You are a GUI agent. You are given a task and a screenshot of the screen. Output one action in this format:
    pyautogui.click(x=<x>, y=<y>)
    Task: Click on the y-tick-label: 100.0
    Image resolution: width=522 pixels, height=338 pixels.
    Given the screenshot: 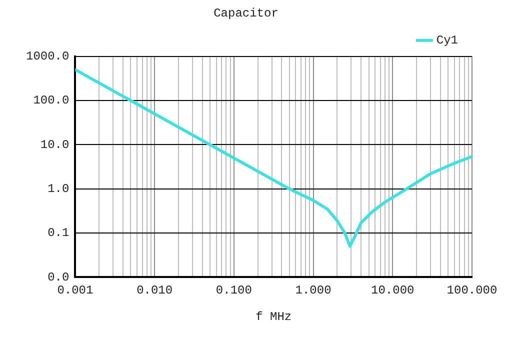 What is the action you would take?
    pyautogui.click(x=51, y=101)
    